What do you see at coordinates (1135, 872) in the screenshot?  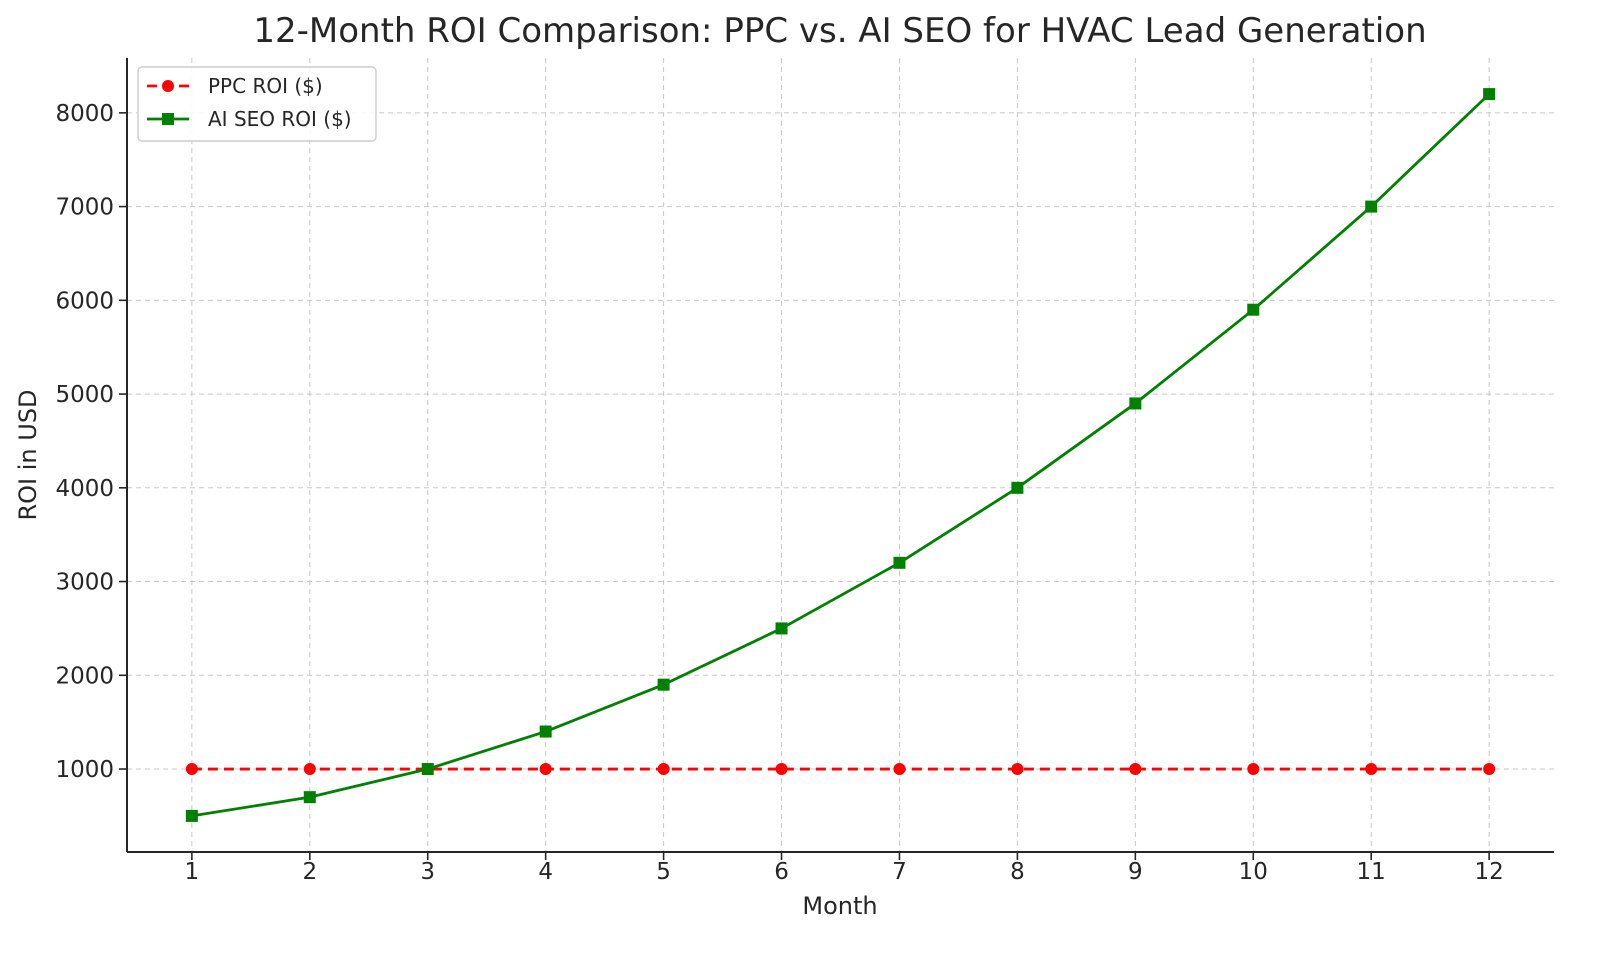 I see `x-tick-label: 9` at bounding box center [1135, 872].